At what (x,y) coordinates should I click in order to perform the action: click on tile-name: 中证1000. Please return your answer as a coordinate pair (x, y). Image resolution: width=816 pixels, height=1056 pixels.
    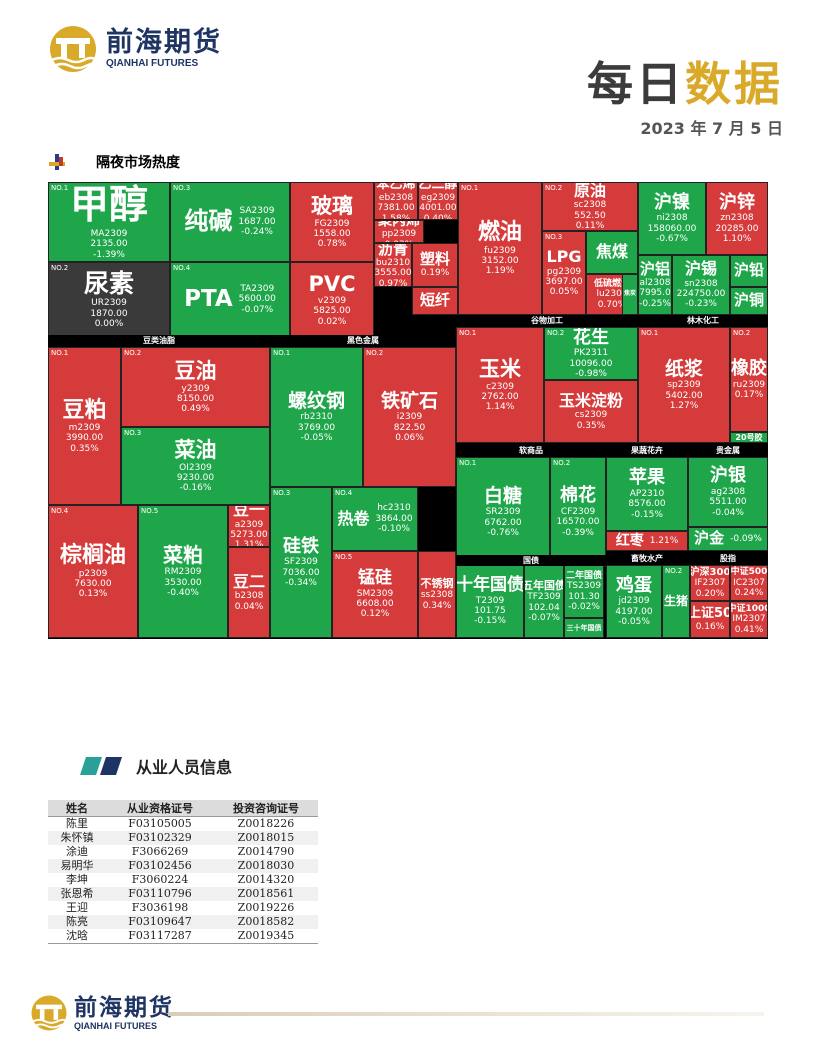
    Looking at the image, I should click on (749, 608).